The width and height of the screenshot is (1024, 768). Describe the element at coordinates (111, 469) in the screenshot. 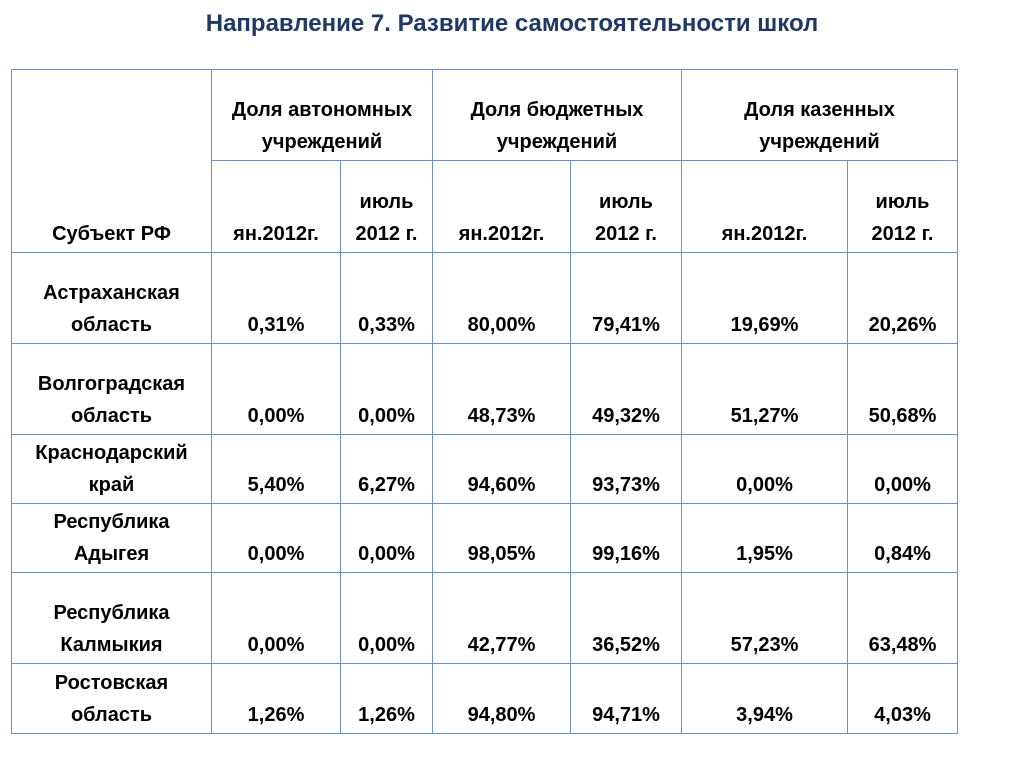

I see `region-cell: Краснодарский край` at that location.